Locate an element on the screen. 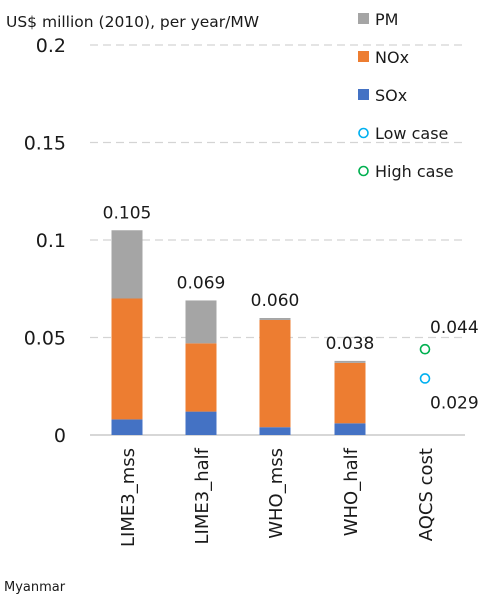 Image resolution: width=481 pixels, height=601 pixels. legend-pm-swatch is located at coordinates (363, 18).